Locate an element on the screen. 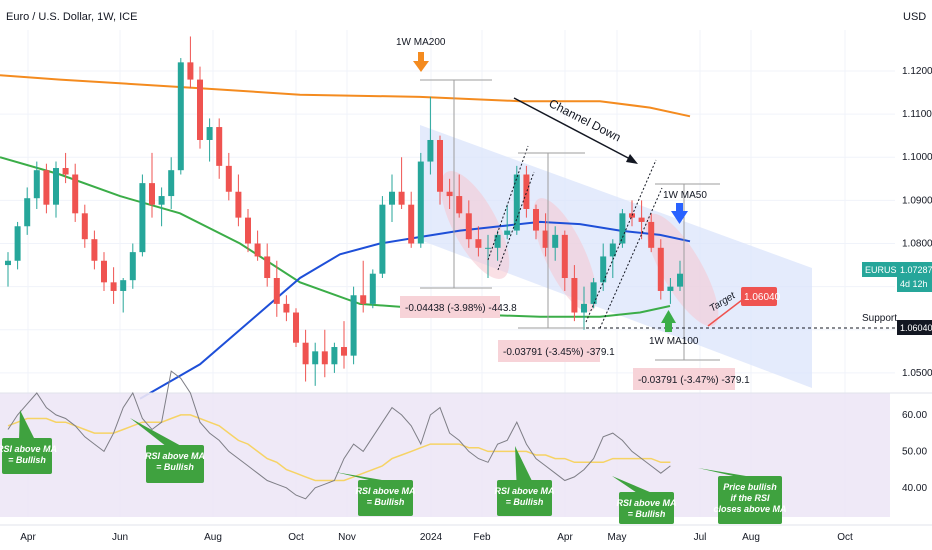 The height and width of the screenshot is (550, 932). rising-line-2b is located at coordinates (631, 258).